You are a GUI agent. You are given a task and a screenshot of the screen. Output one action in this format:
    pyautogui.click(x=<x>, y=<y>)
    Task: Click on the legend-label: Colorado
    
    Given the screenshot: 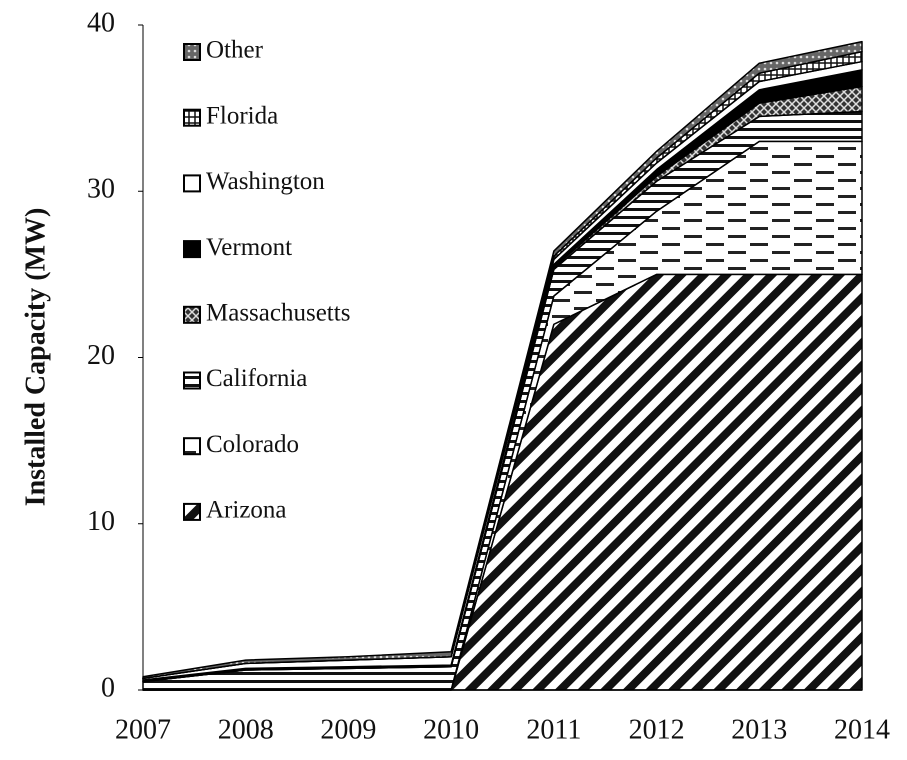 What is the action you would take?
    pyautogui.click(x=252, y=444)
    